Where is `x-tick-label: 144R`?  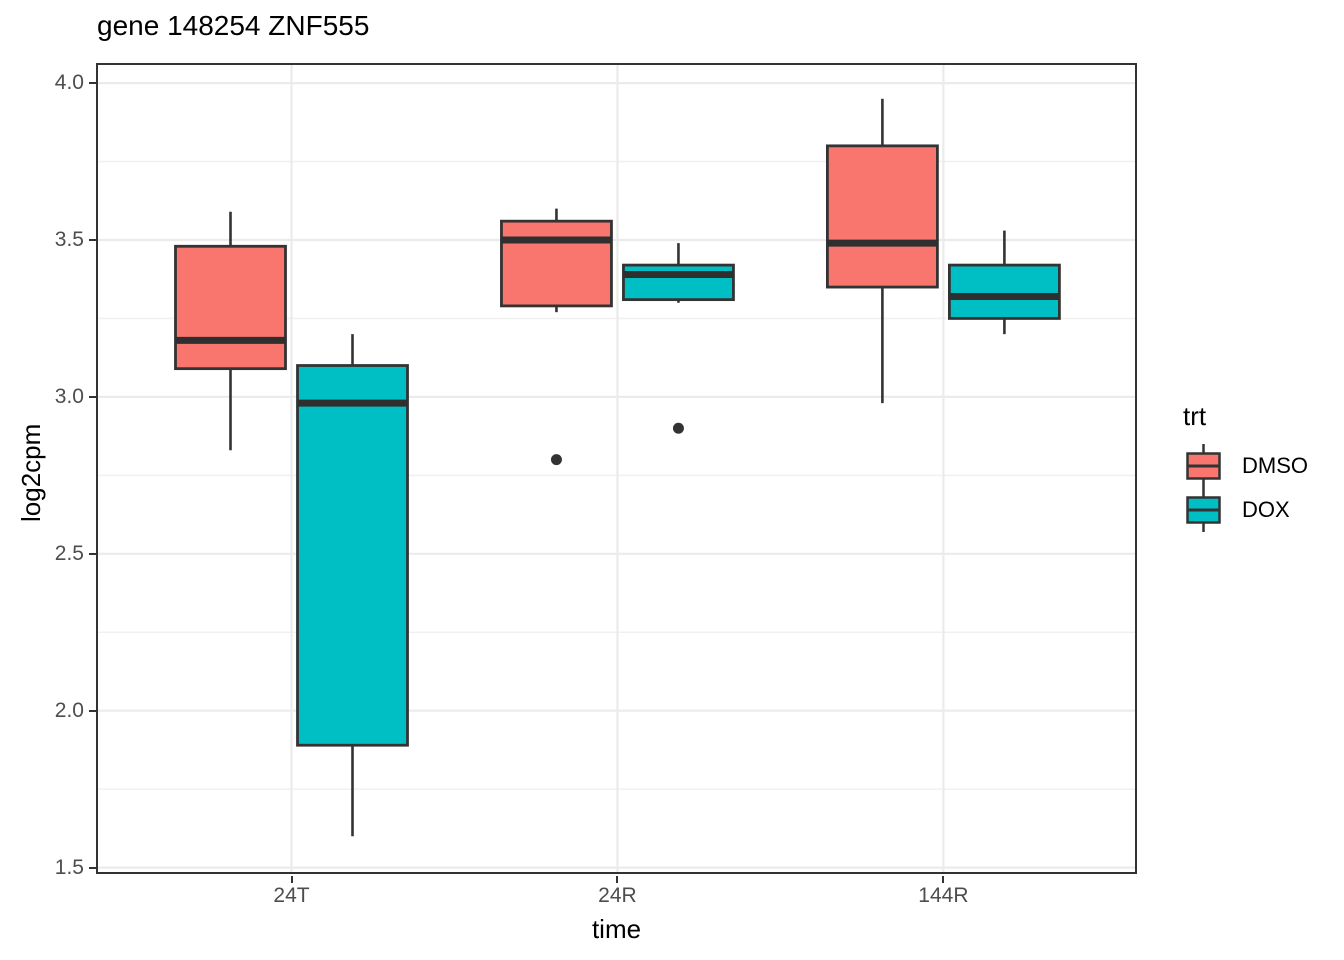 x-tick-label: 144R is located at coordinates (943, 895).